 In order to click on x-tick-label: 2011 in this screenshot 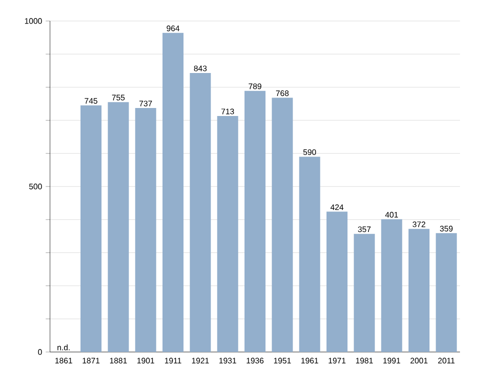, I will do `click(446, 361)`.